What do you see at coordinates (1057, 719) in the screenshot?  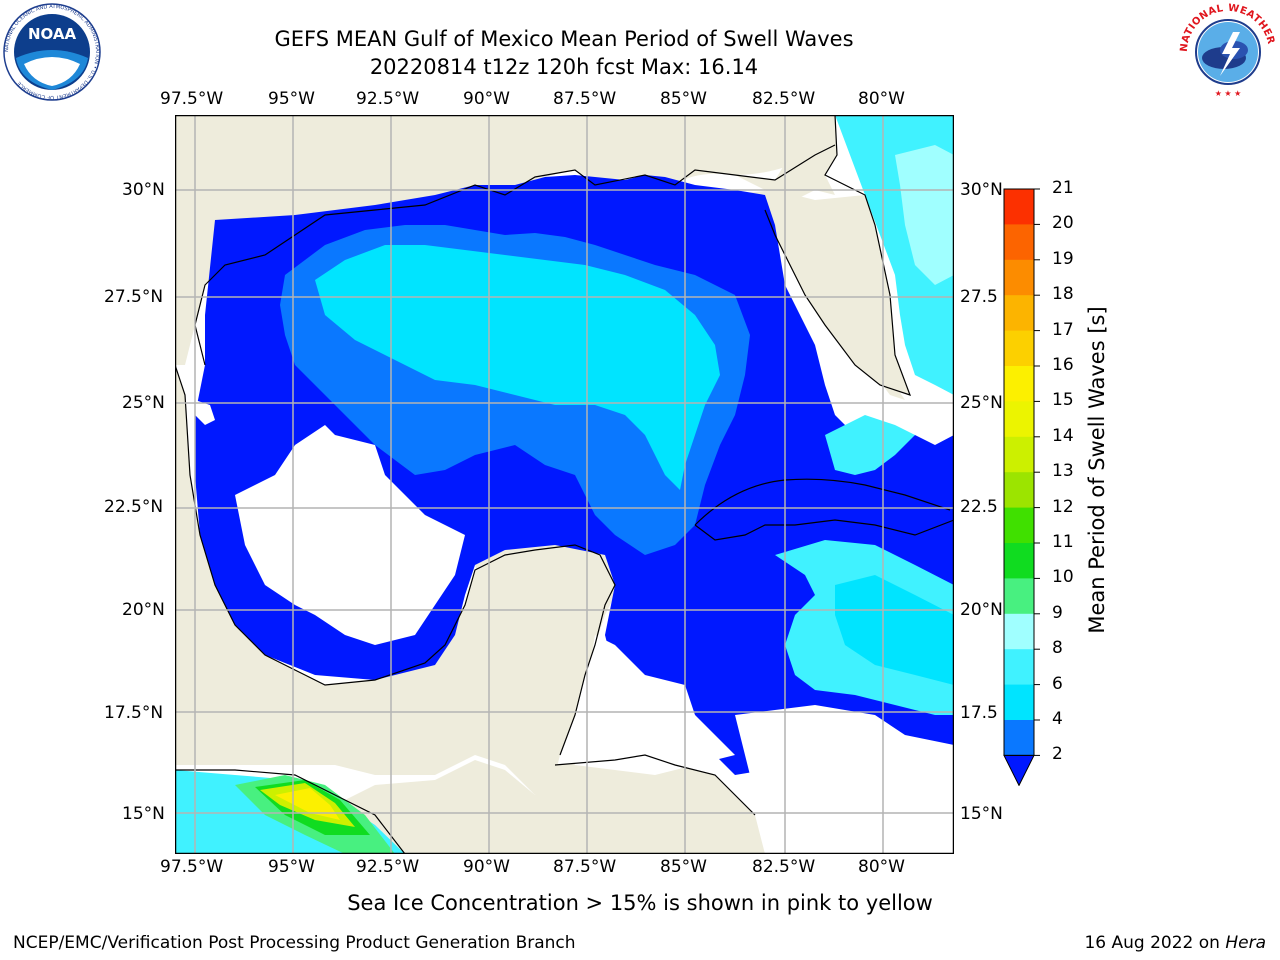 I see `colorbar-tick-label: 4` at bounding box center [1057, 719].